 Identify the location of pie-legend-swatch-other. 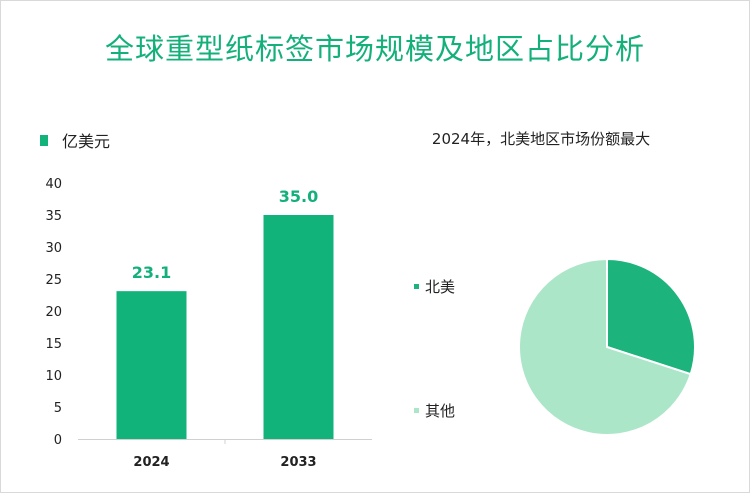
(416, 410).